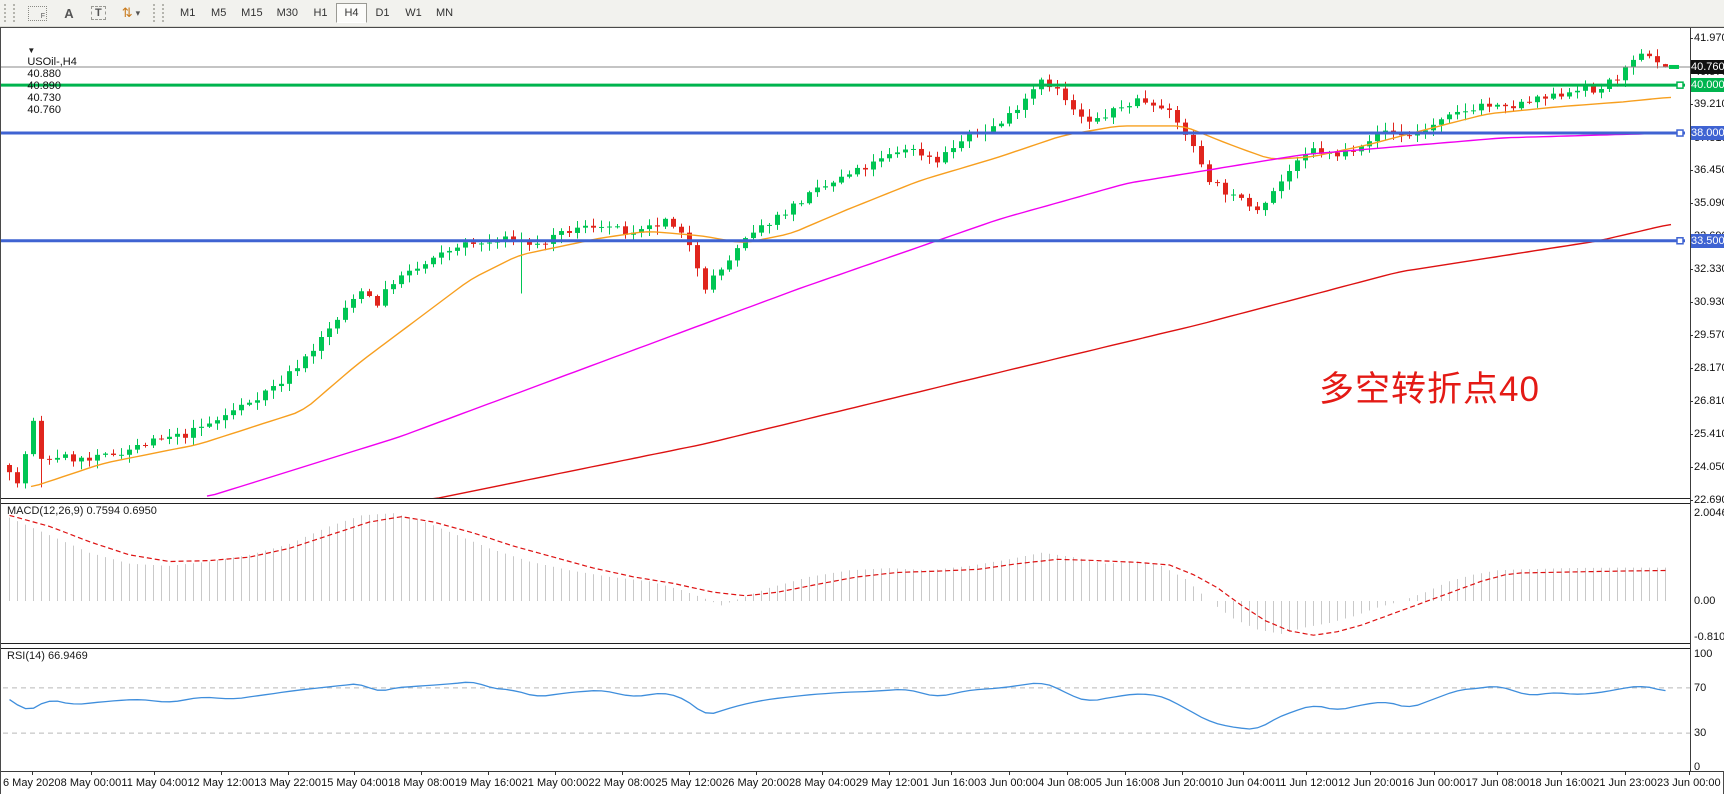 This screenshot has height=794, width=1724. What do you see at coordinates (1700, 733) in the screenshot?
I see `rsi-axis-30: 30` at bounding box center [1700, 733].